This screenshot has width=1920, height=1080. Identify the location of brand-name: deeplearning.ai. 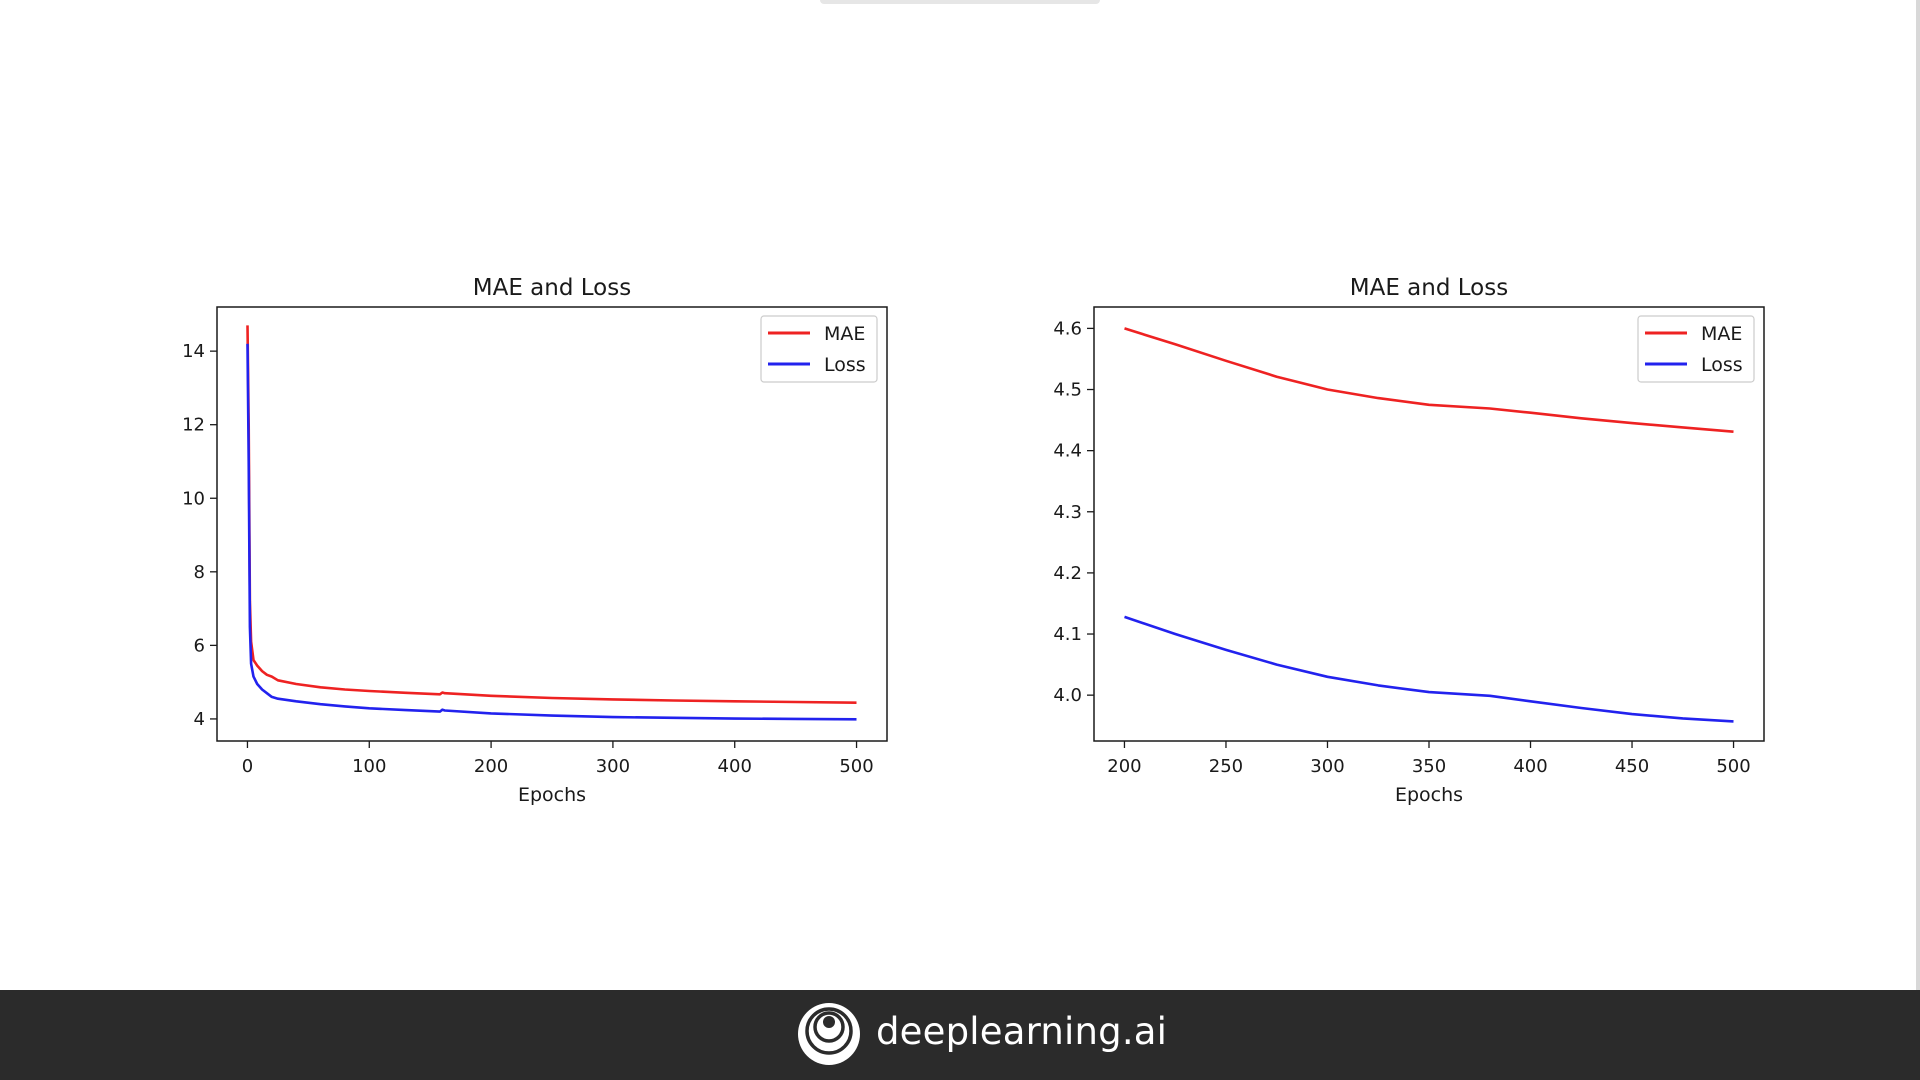
(1022, 1031).